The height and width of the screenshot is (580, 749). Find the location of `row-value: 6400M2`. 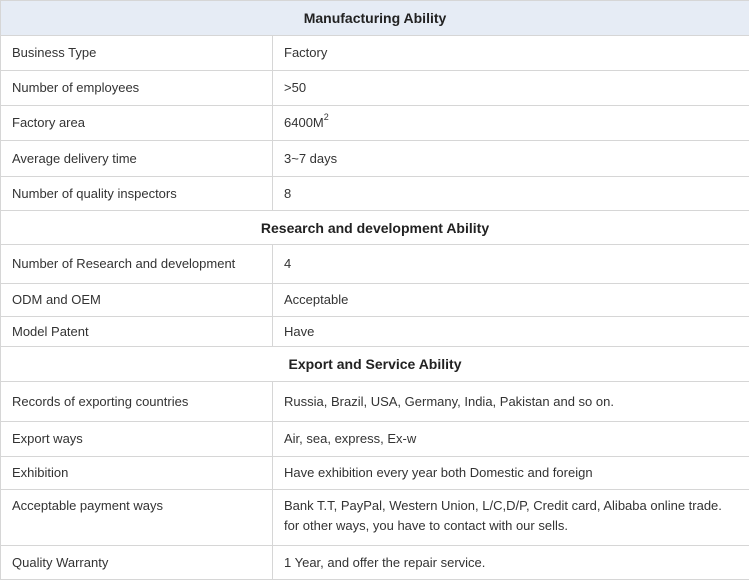

row-value: 6400M2 is located at coordinates (511, 123).